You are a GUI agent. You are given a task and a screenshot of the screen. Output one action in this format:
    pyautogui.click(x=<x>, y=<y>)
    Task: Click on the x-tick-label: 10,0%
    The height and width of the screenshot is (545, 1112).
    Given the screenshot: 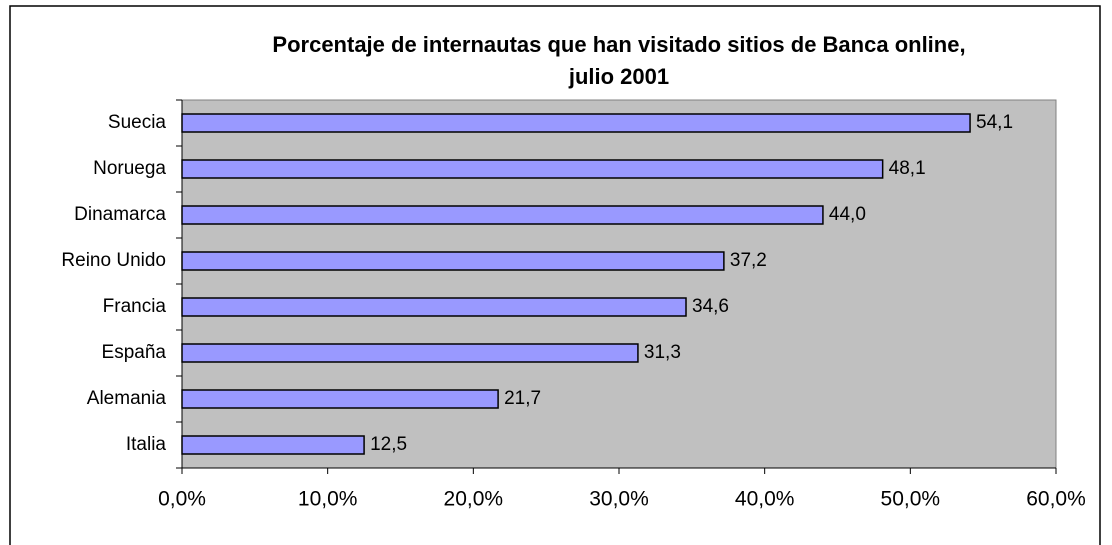 What is the action you would take?
    pyautogui.click(x=328, y=499)
    